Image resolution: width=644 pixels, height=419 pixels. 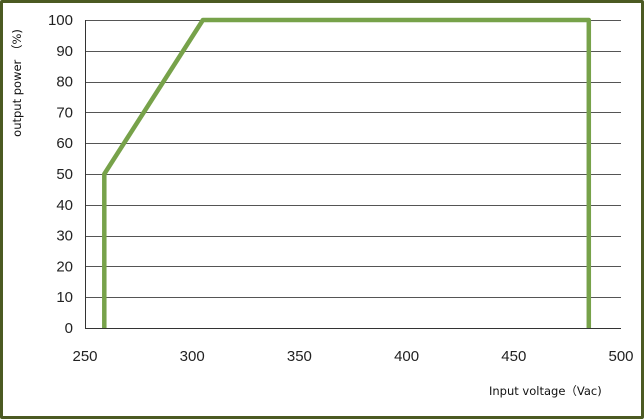 I want to click on y-axis-label: output power （%), so click(x=17, y=83).